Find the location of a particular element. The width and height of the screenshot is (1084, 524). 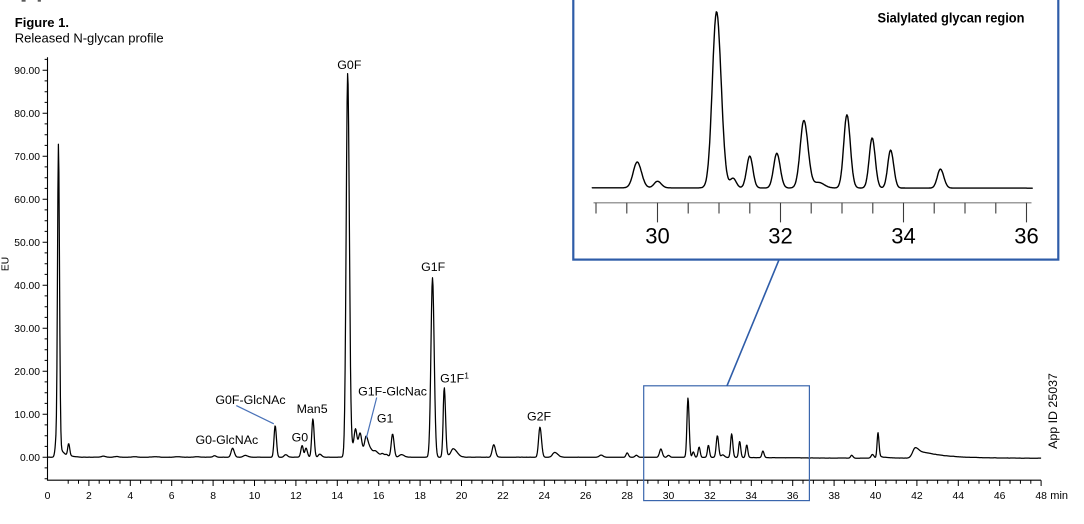

svg-text: 10.00 is located at coordinates (27, 415).